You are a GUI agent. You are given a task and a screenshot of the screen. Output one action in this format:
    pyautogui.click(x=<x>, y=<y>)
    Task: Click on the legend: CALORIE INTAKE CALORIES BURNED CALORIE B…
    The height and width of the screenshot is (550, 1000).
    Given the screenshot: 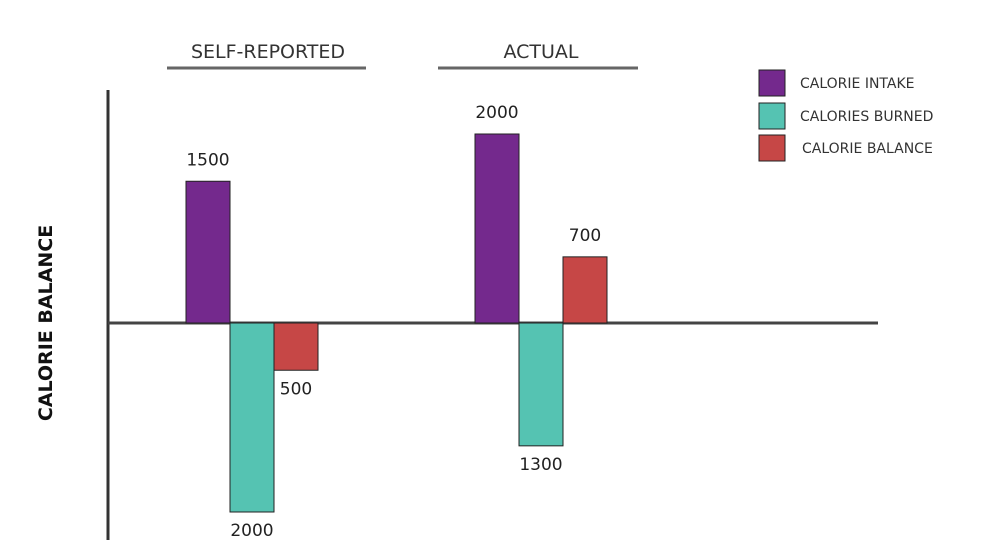 What is the action you would take?
    pyautogui.click(x=845, y=115)
    